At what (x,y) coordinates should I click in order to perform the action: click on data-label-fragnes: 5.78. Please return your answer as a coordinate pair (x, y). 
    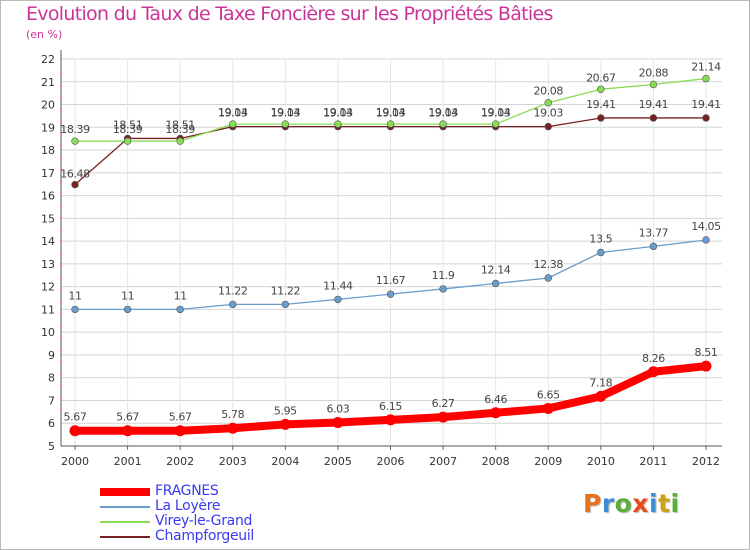
    Looking at the image, I should click on (232, 414).